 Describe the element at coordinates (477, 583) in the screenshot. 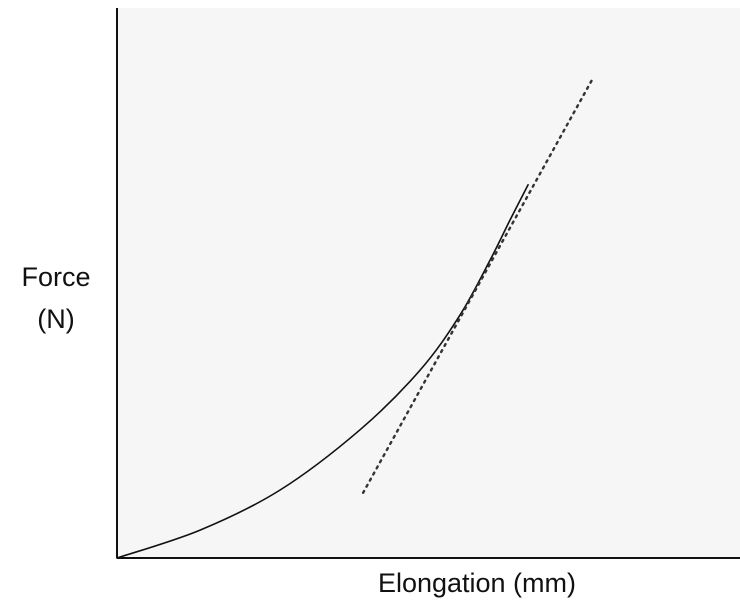

I see `x-axis-label: Elongation (mm)` at that location.